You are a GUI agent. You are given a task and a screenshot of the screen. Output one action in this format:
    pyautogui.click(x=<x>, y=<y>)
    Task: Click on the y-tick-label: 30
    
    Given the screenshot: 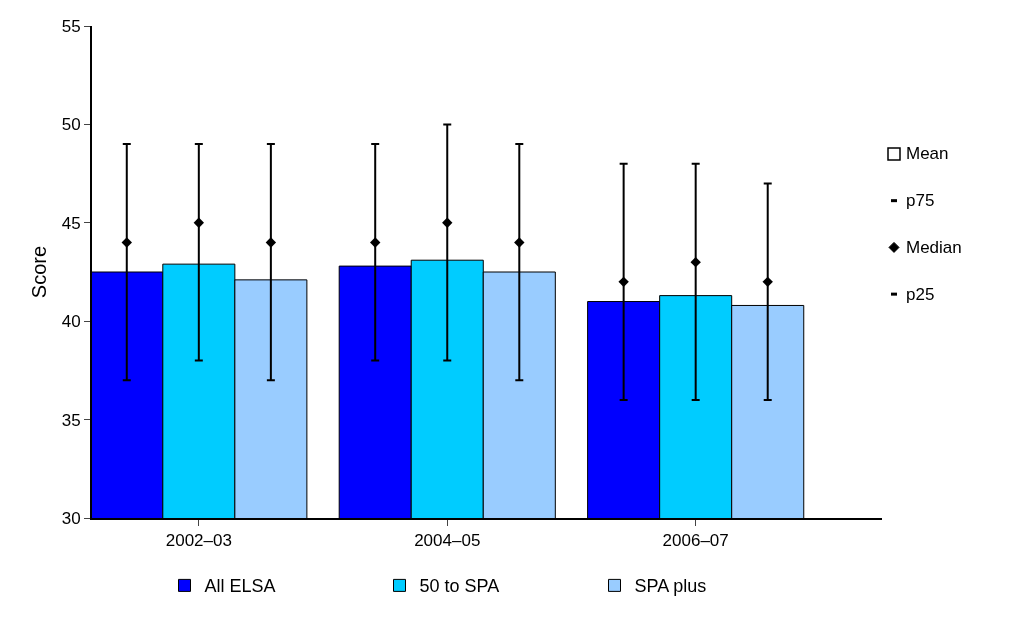 What is the action you would take?
    pyautogui.click(x=71, y=518)
    